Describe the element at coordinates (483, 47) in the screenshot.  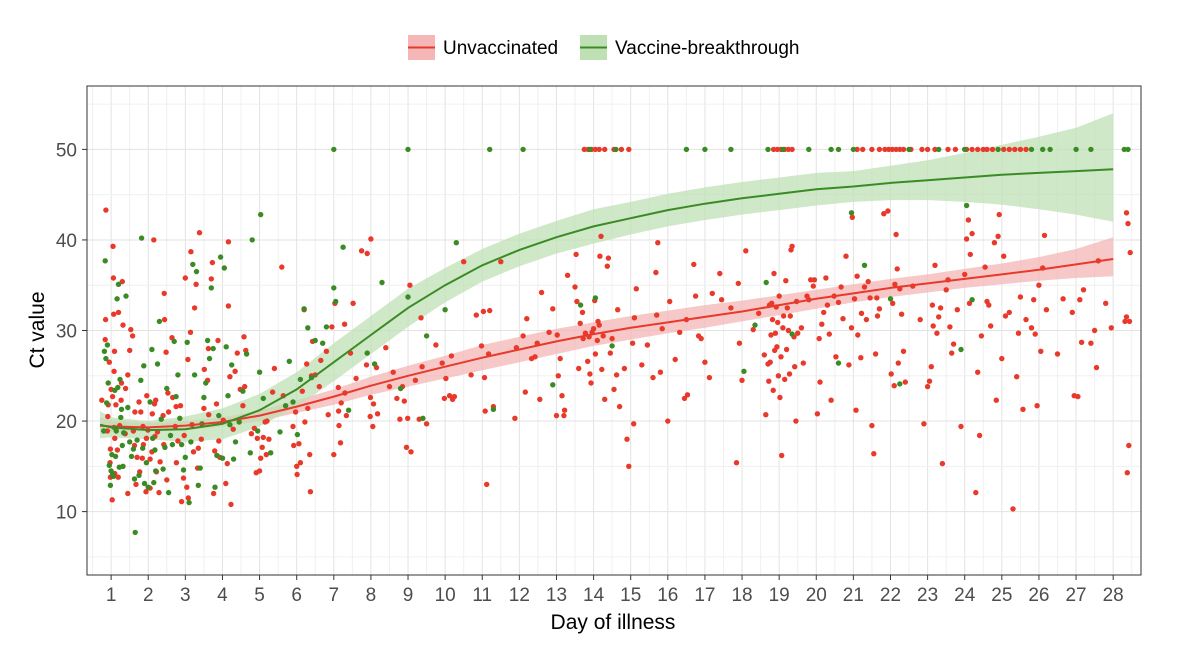
I see `legend-item-unvaccinated: Unvaccinated` at that location.